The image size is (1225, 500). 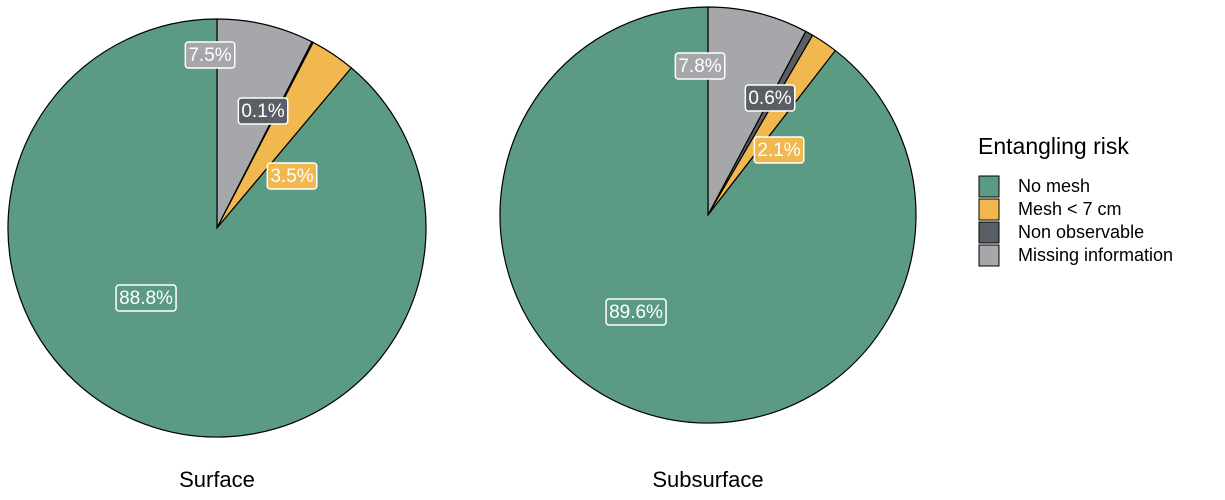 I want to click on chart-title: Surface, so click(x=217, y=479).